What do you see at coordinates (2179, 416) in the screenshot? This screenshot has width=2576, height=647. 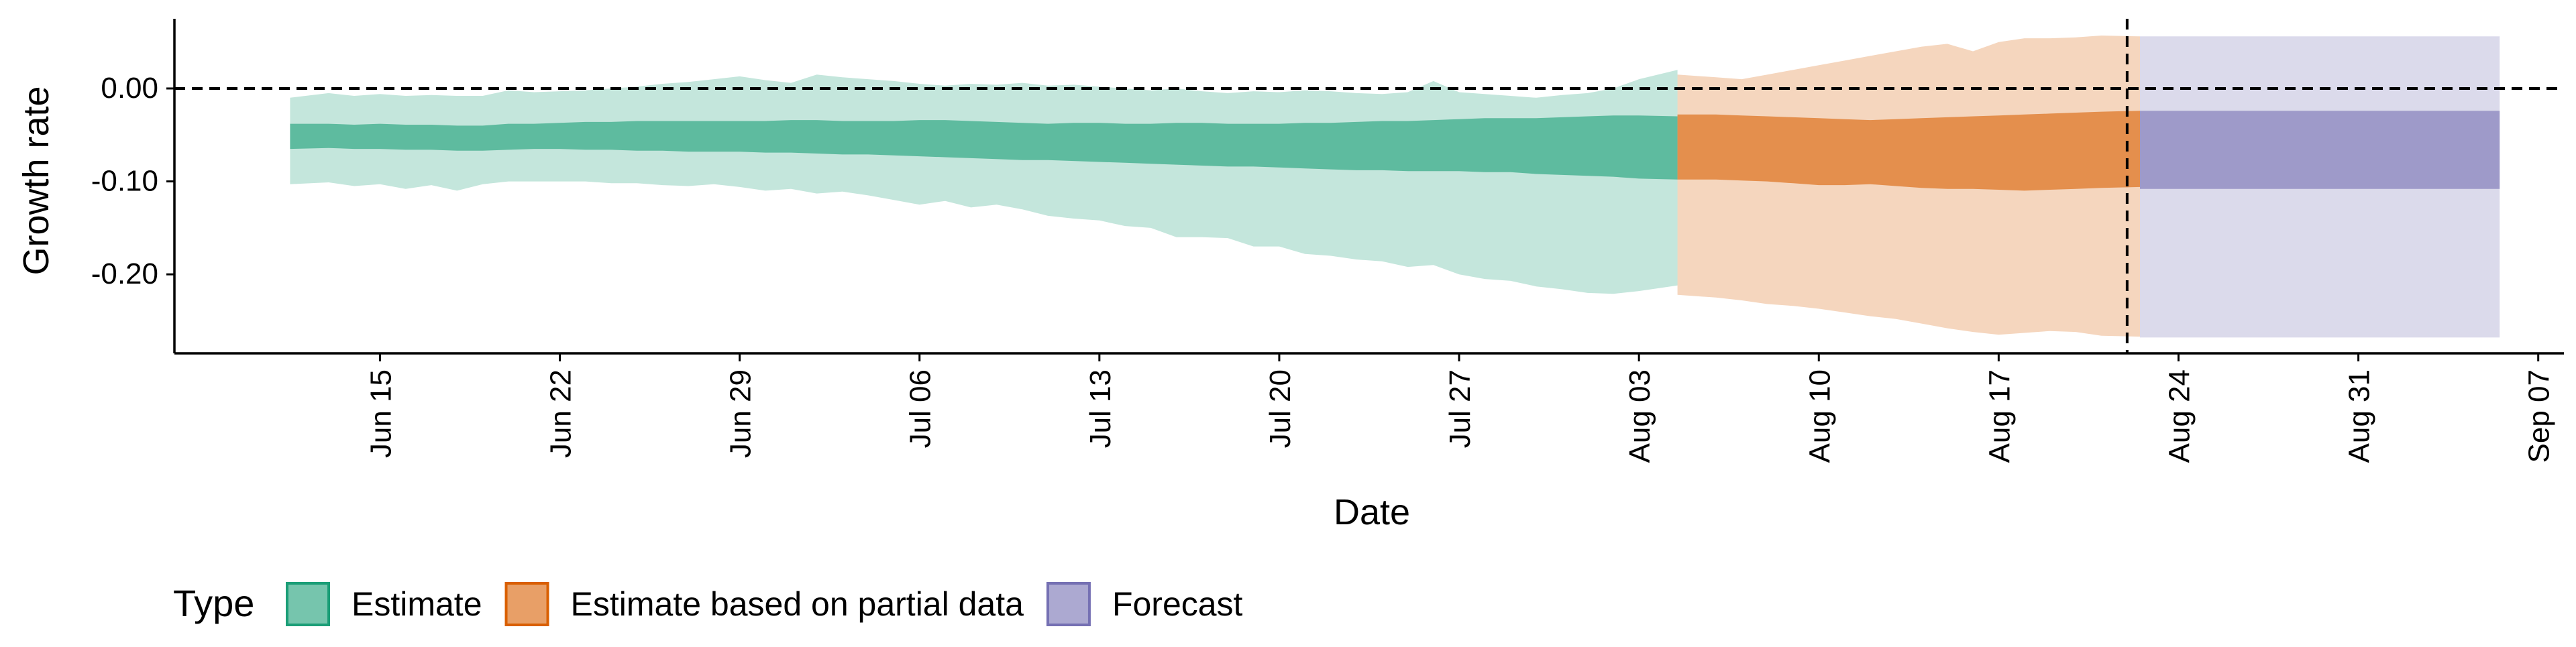 I see `x-tick-label: Aug 24` at bounding box center [2179, 416].